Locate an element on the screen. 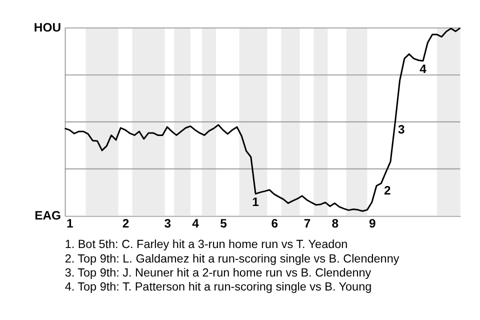  annotation: 3 is located at coordinates (401, 129).